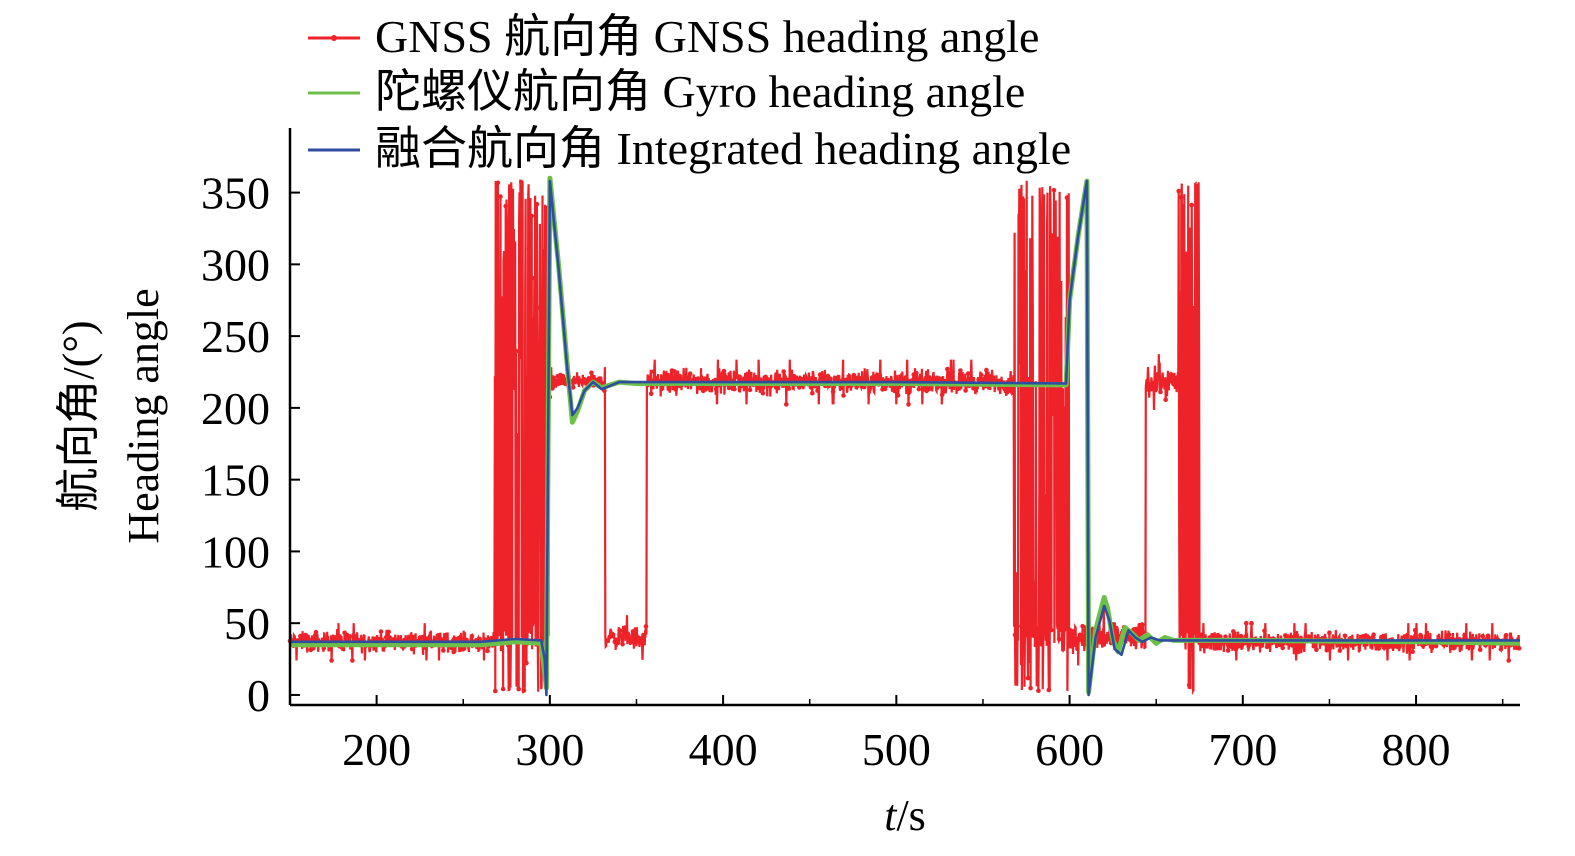 This screenshot has width=1575, height=856. What do you see at coordinates (235, 336) in the screenshot?
I see `y-tick-label: 250` at bounding box center [235, 336].